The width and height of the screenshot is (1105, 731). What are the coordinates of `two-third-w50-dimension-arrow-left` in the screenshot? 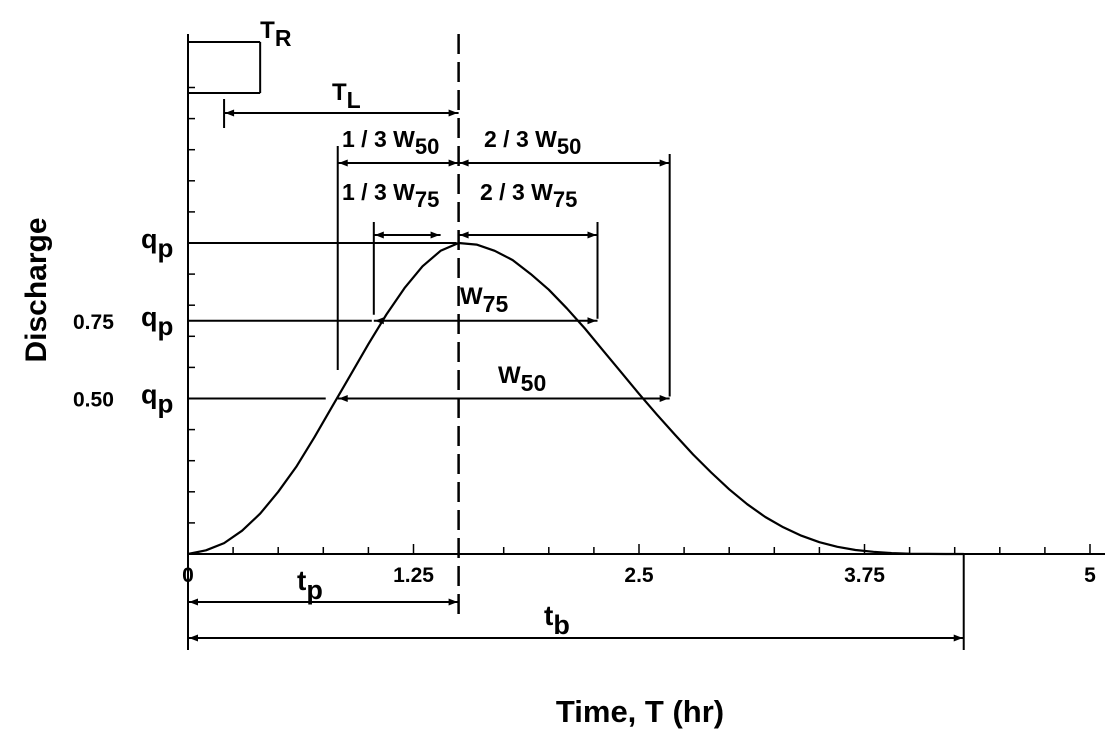 It's located at (464, 163).